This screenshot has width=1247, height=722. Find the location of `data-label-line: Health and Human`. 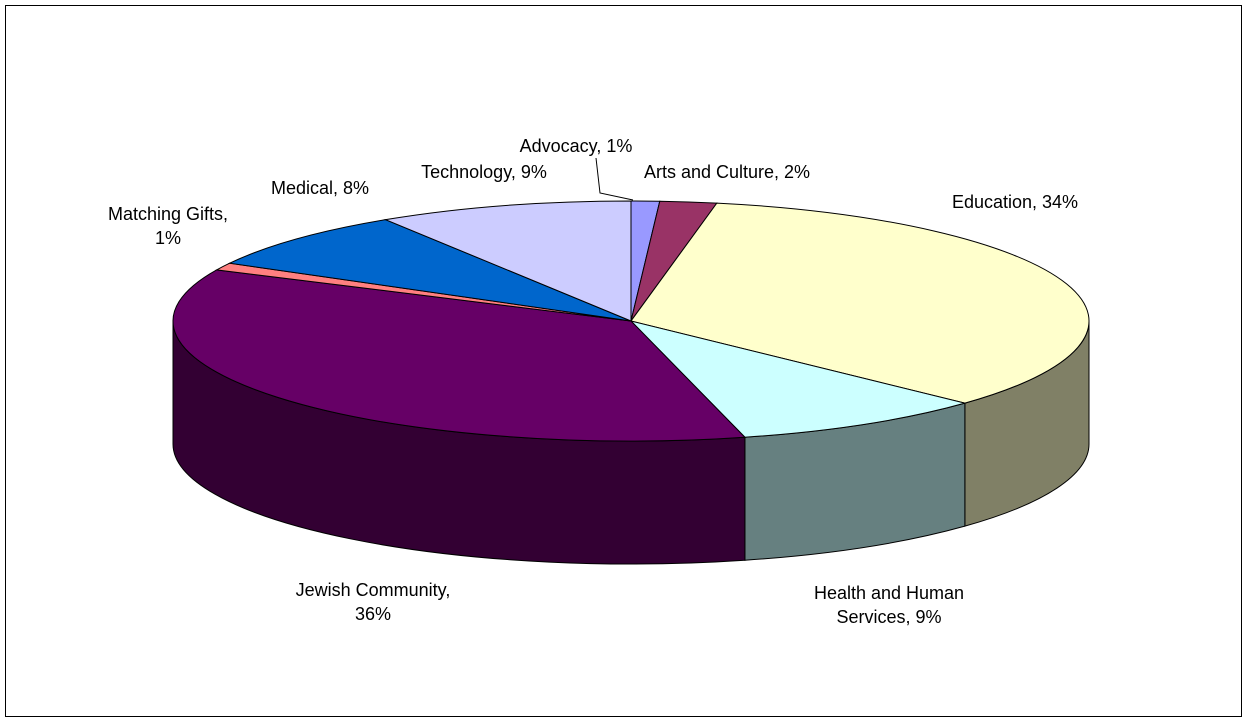

data-label-line: Health and Human is located at coordinates (889, 593).